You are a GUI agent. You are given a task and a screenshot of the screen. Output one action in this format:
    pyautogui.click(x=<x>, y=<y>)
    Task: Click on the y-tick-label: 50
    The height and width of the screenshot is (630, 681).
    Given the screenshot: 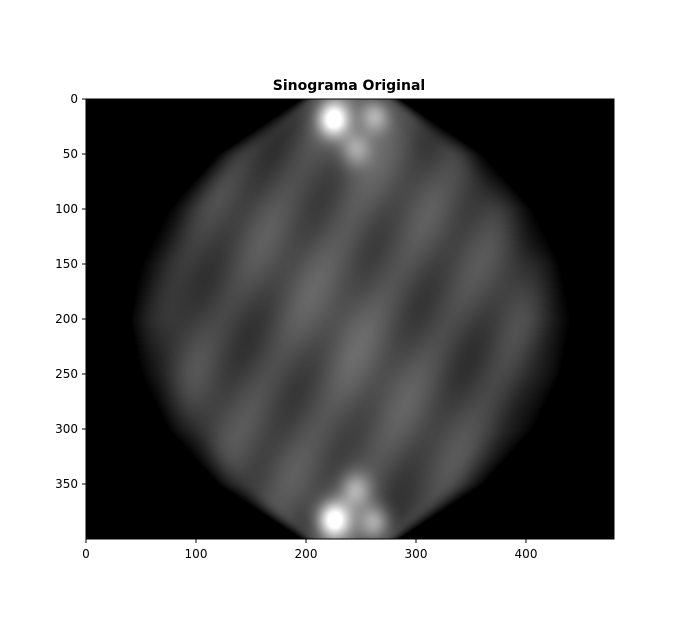 What is the action you would take?
    pyautogui.click(x=70, y=154)
    